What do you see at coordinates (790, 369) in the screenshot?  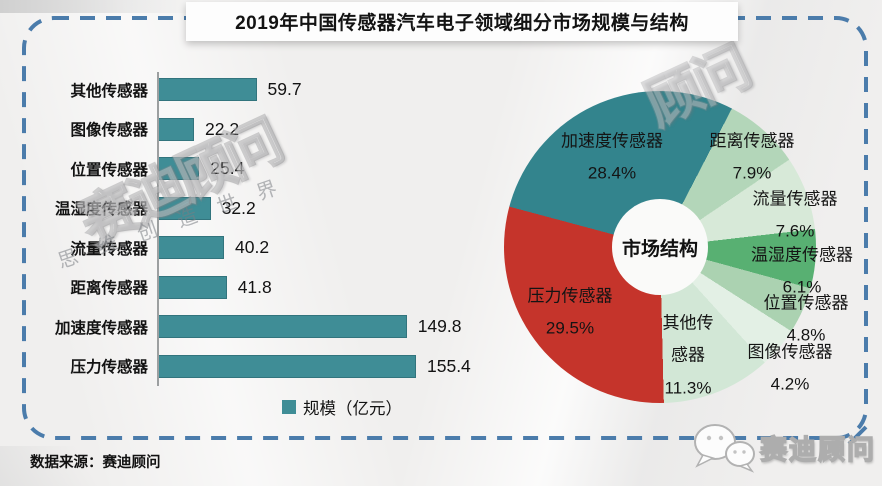 I see `pie-label-image: 图像传感器 4.2%` at bounding box center [790, 369].